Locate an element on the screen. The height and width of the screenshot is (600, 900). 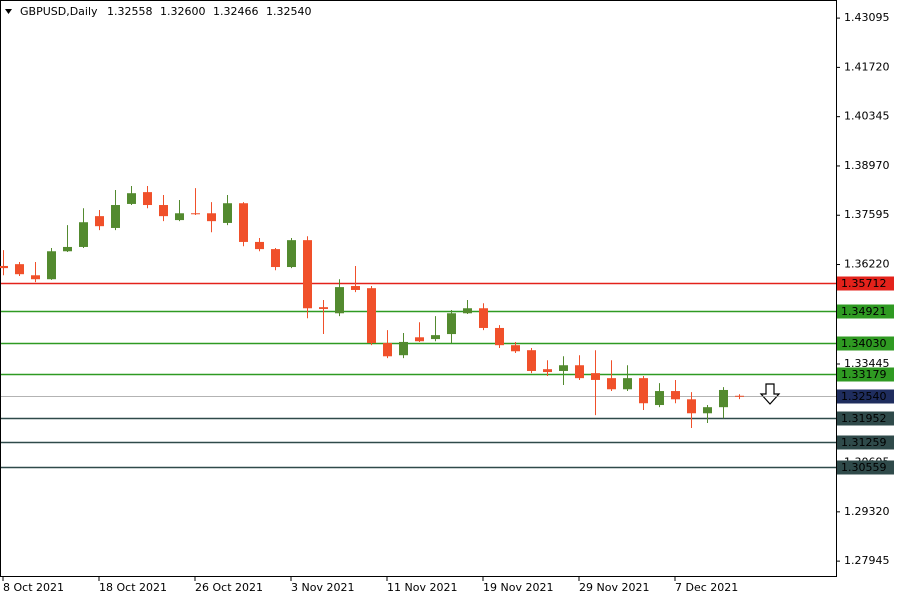
symbol: GBPUSD,Daily is located at coordinates (59, 11).